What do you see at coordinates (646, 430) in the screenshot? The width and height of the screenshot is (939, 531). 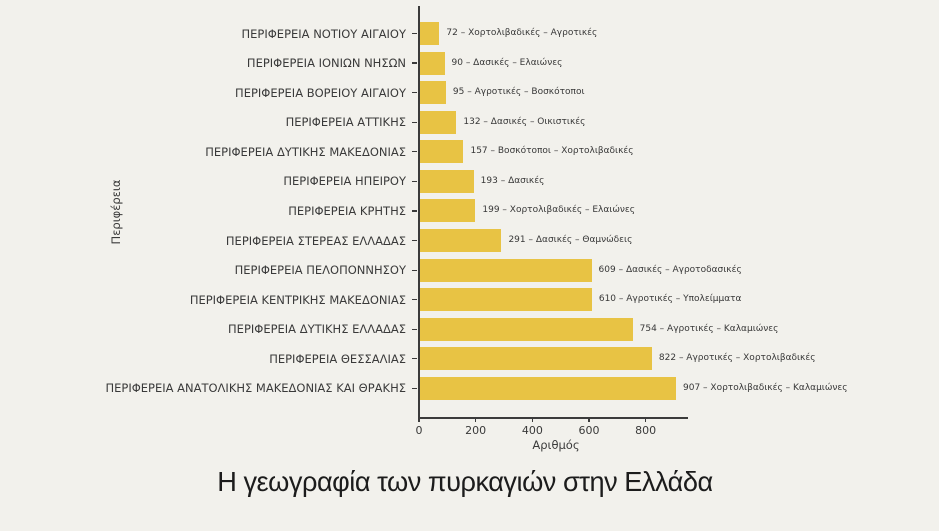 I see `x-tick-label: 800` at bounding box center [646, 430].